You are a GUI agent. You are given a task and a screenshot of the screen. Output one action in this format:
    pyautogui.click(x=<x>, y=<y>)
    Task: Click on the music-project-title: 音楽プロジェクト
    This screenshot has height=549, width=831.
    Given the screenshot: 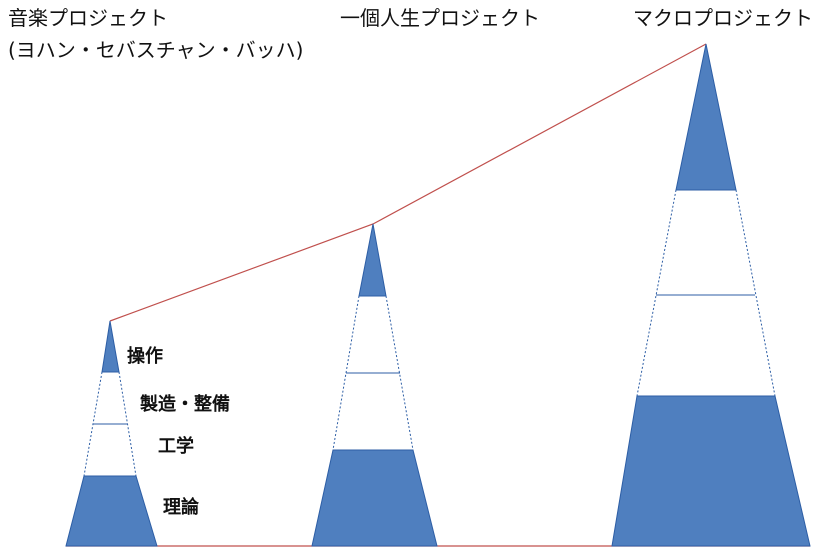 What is the action you would take?
    pyautogui.click(x=88, y=18)
    